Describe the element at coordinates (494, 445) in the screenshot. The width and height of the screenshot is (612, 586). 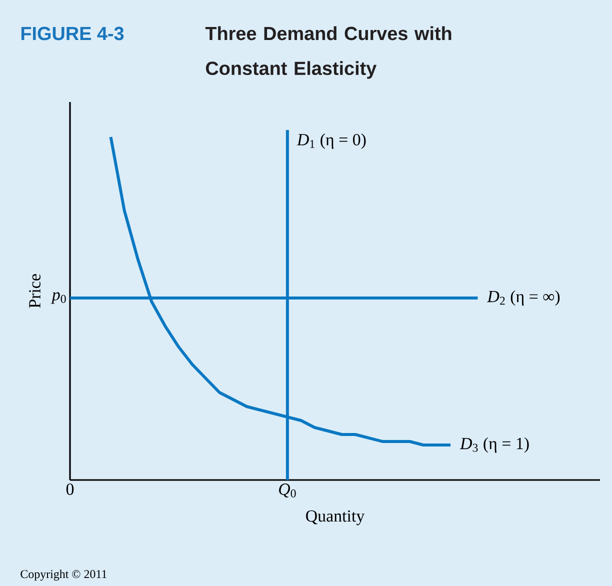
I see `series-label: D$_{3}$ (η = 1)` at that location.